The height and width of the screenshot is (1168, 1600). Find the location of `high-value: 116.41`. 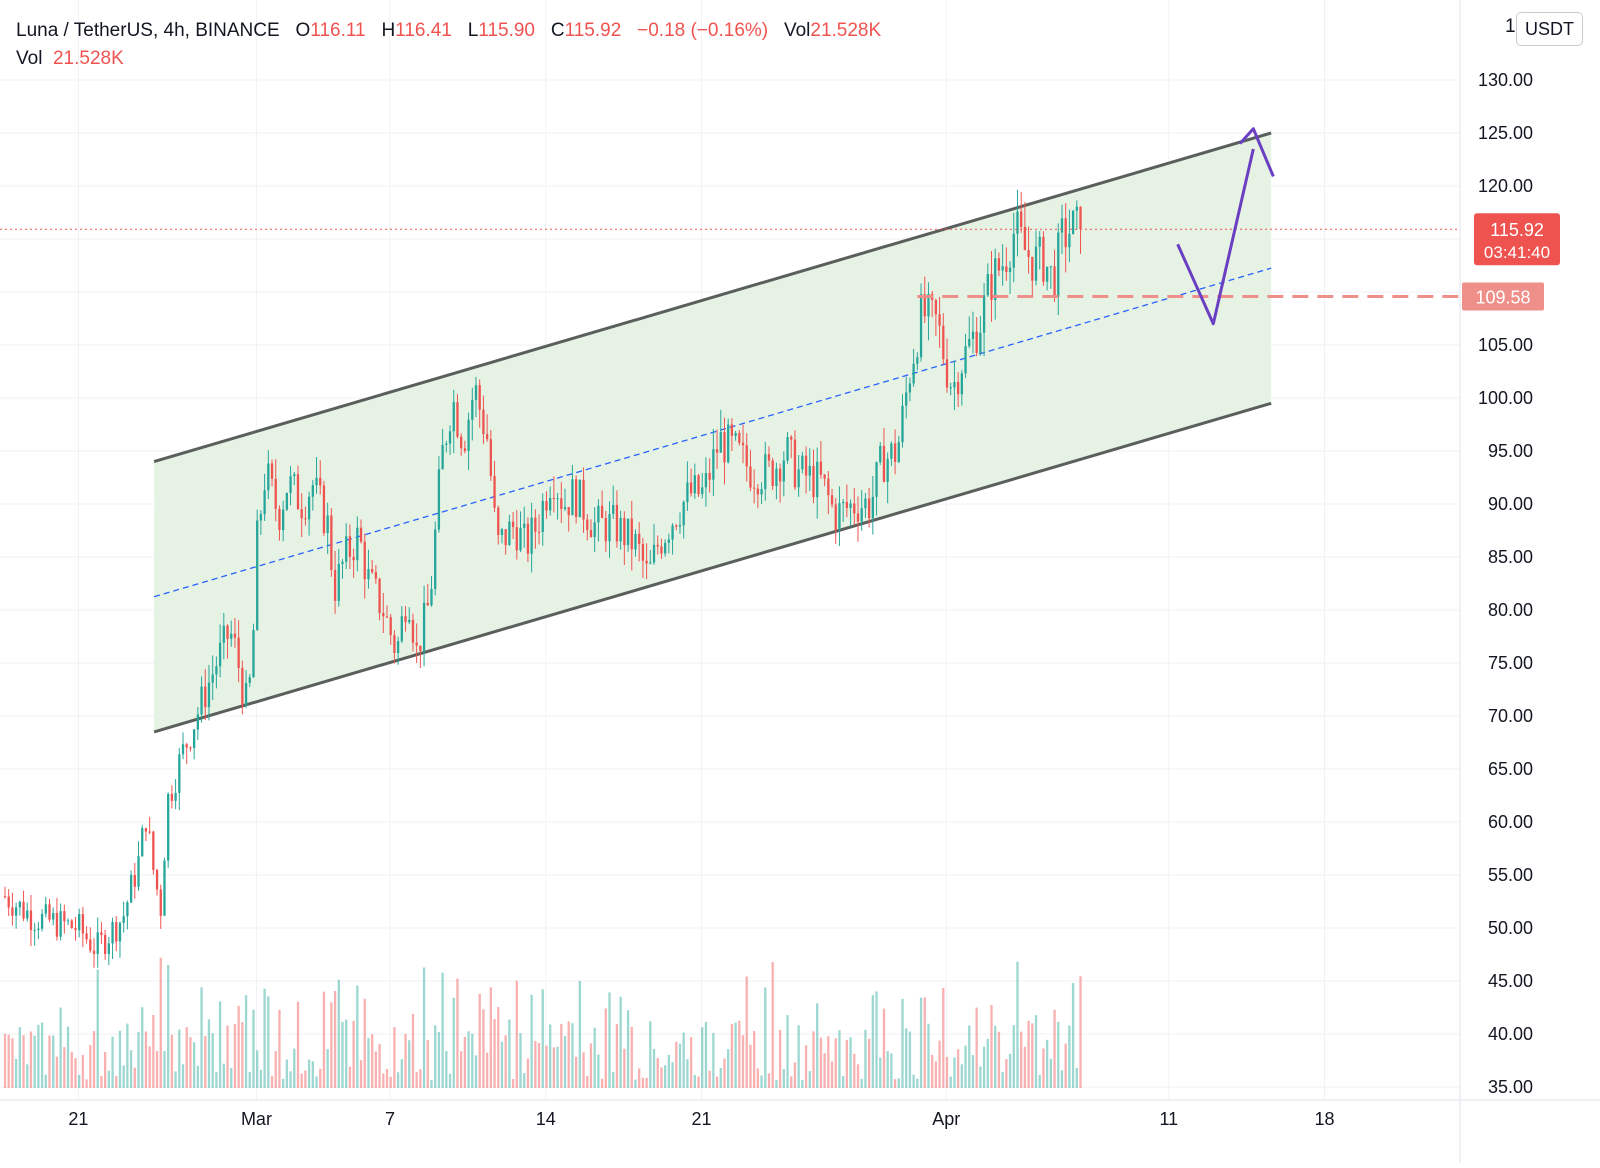

high-value: 116.41 is located at coordinates (423, 30).